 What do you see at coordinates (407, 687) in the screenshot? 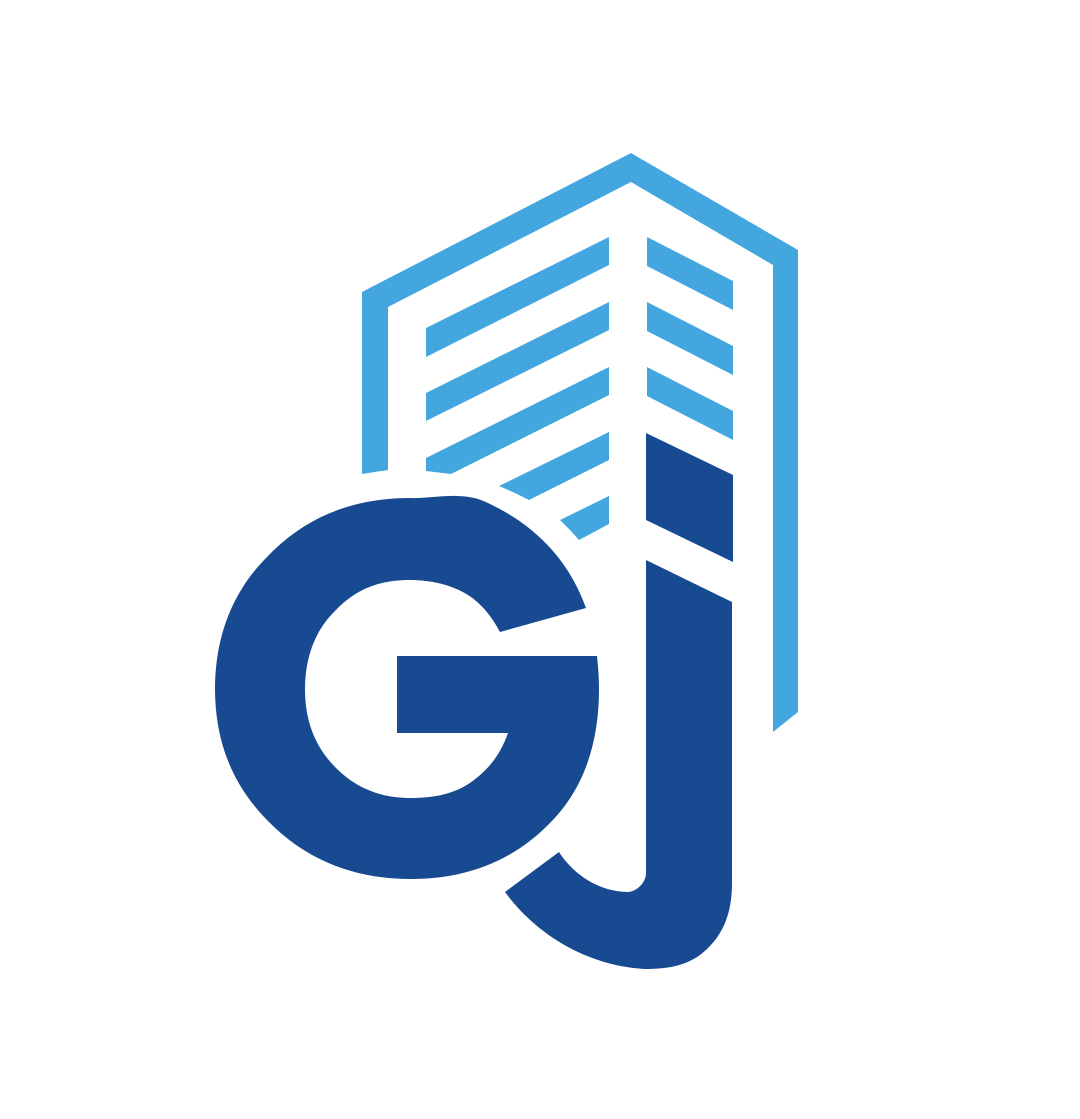
I see `letter-g-icon` at bounding box center [407, 687].